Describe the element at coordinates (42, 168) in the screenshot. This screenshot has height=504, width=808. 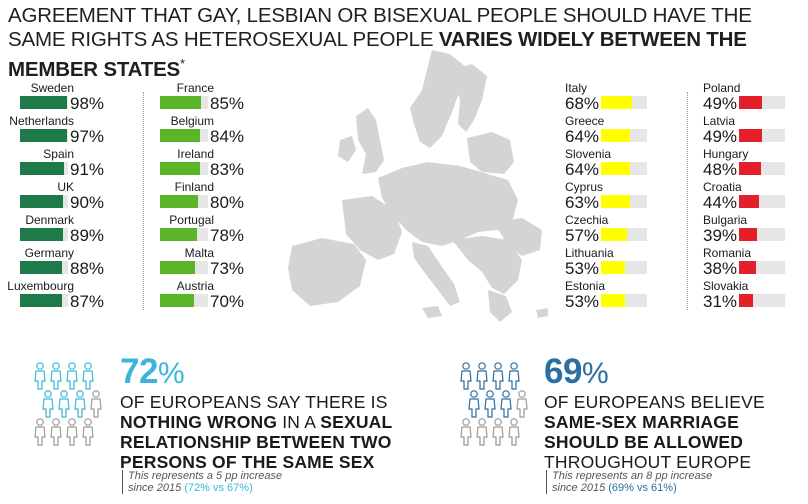
I see `bar-spain` at that location.